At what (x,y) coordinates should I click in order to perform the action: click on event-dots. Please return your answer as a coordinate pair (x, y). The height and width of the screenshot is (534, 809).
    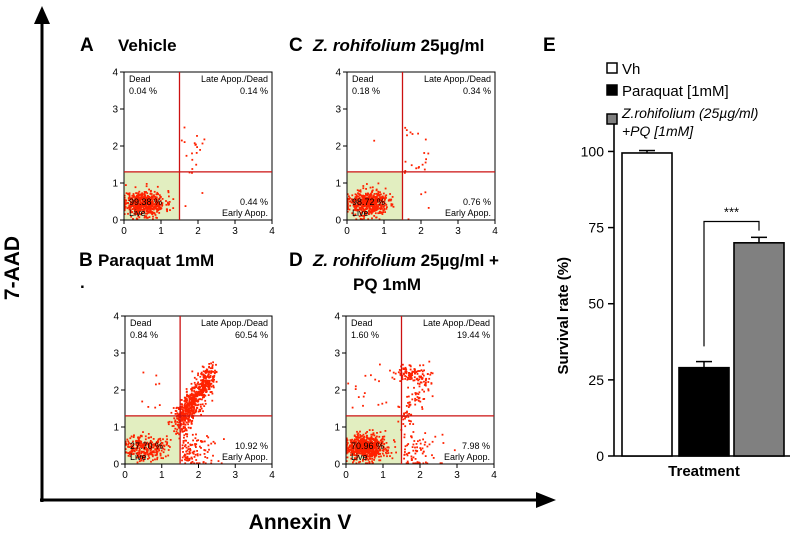
    Looking at the image, I should click on (164, 173).